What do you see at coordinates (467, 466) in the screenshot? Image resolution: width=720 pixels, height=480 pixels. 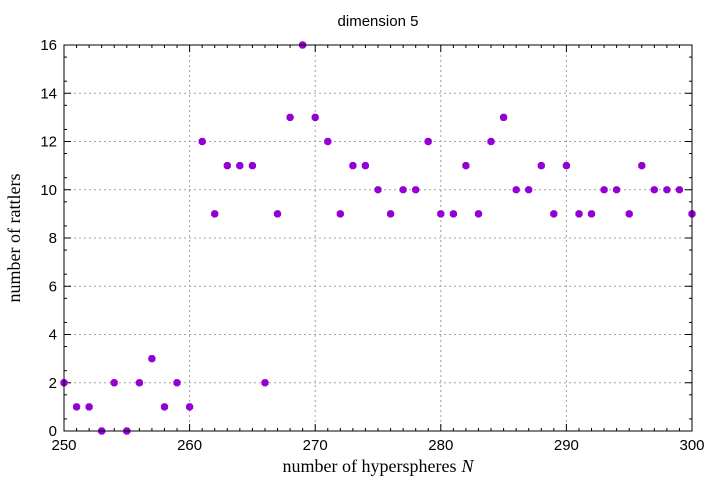 I see `x-axis-label-variable: N` at bounding box center [467, 466].